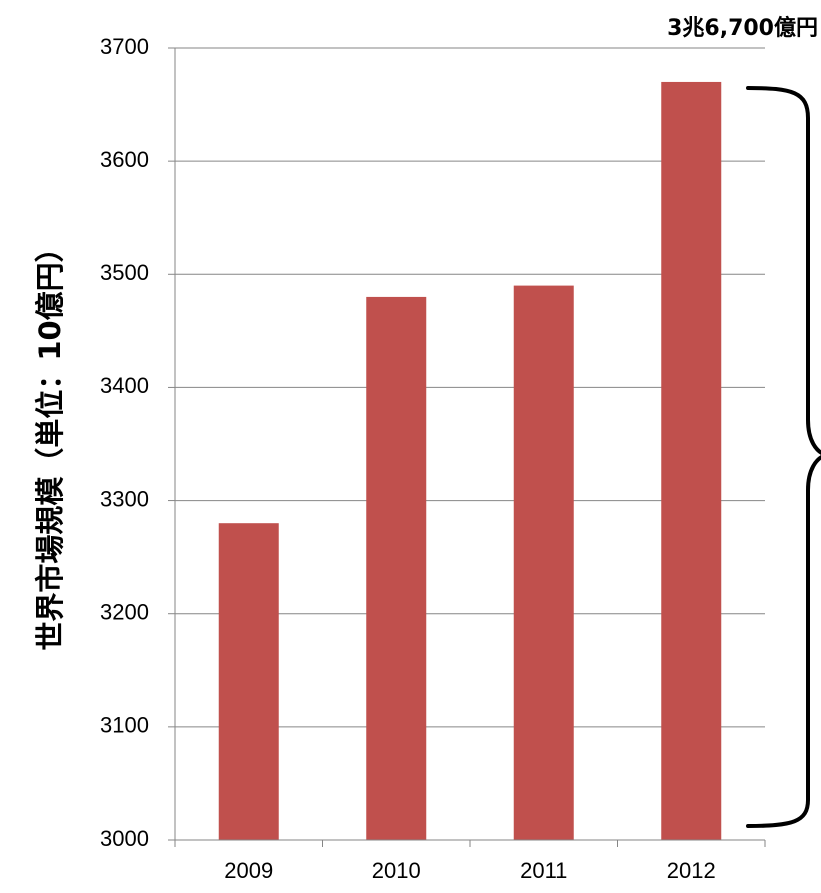  What do you see at coordinates (124, 385) in the screenshot?
I see `y-tick-label: 3400` at bounding box center [124, 385].